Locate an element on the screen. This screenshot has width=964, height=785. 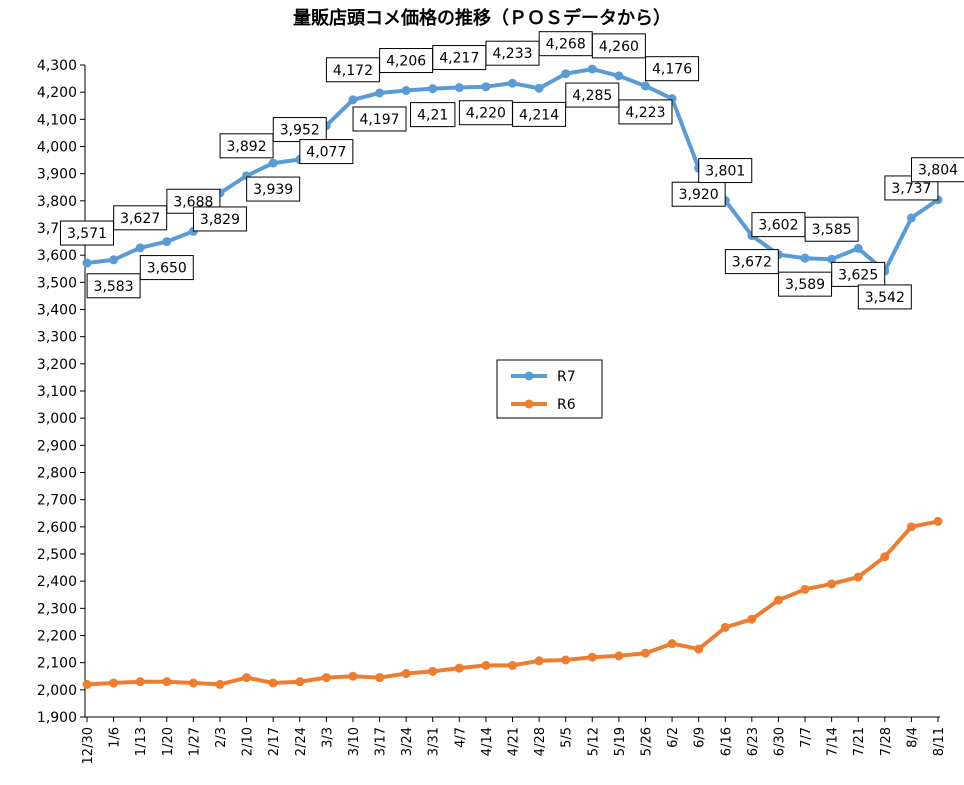
y-tick-label: 2,500 is located at coordinates (57, 555).